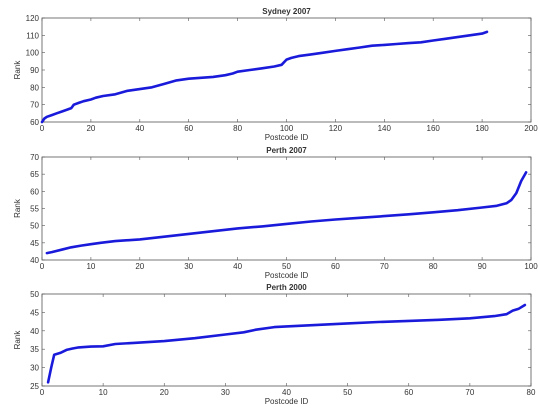 The width and height of the screenshot is (538, 414). Describe the element at coordinates (34, 70) in the screenshot. I see `y-tick-label: 90` at that location.